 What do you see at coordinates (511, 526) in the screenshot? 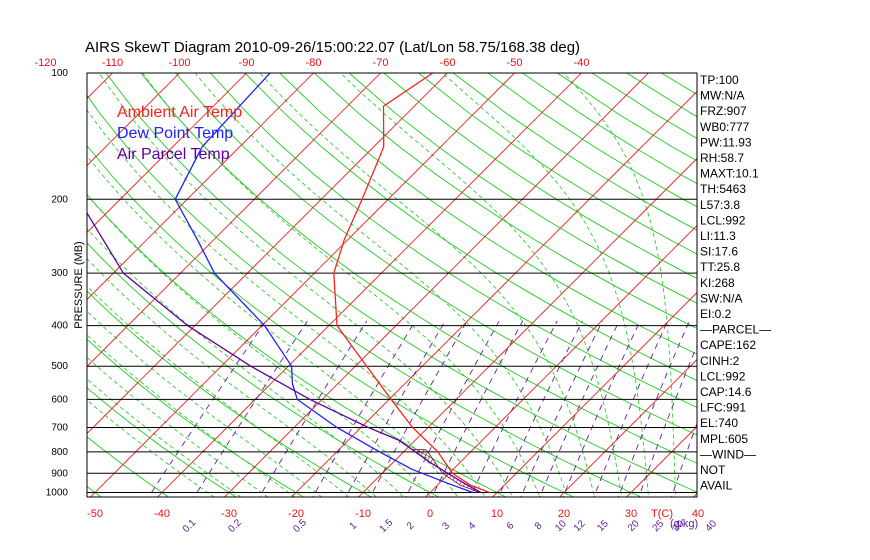
I see `mixing-ratio-tick-label: 6` at bounding box center [511, 526].